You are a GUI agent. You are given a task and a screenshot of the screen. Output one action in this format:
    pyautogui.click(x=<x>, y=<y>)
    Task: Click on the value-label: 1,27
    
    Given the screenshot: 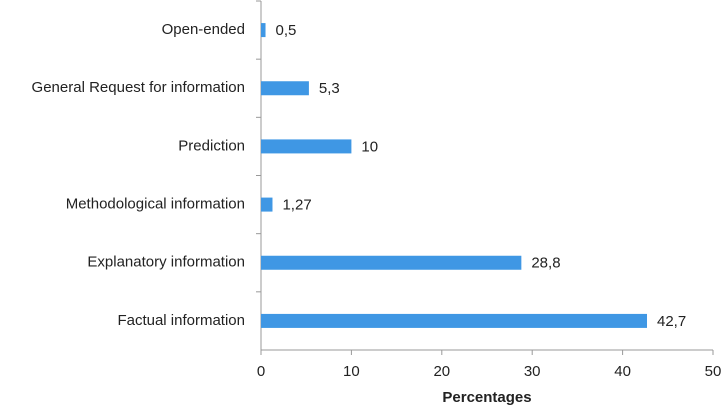 What is the action you would take?
    pyautogui.click(x=296, y=205)
    